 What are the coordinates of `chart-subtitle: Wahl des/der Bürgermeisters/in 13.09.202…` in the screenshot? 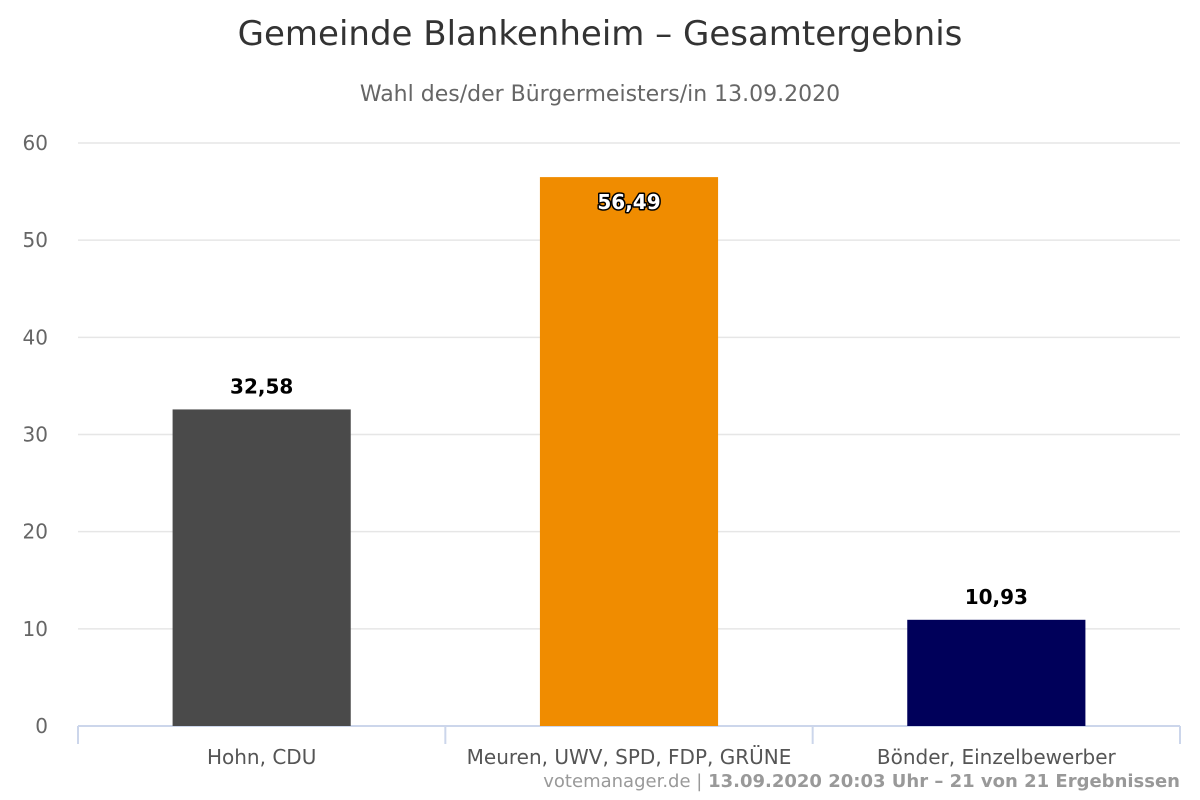 It's located at (600, 94).